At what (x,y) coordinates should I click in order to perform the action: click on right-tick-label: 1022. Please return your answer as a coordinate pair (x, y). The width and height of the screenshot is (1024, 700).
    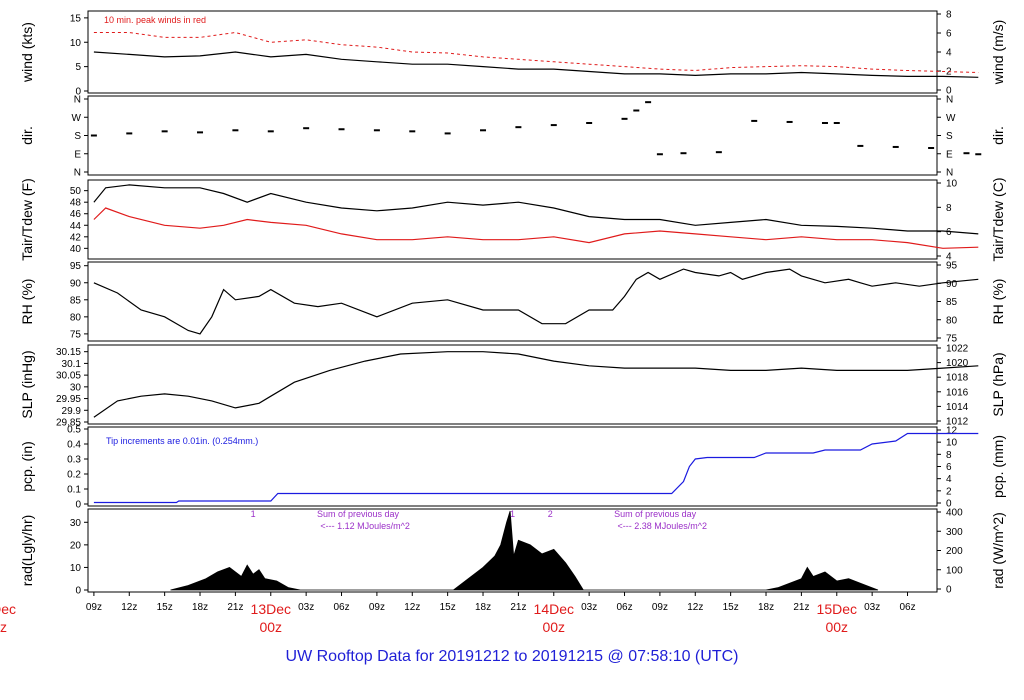
    Looking at the image, I should click on (957, 349).